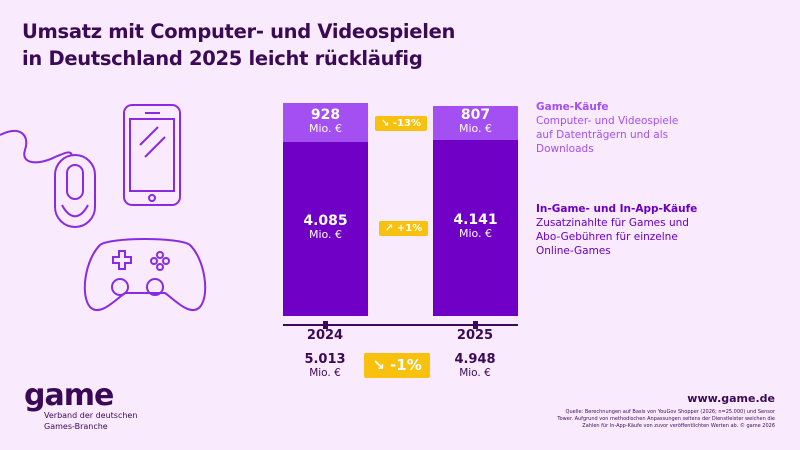  I want to click on total-2024: 5.013 Mio. €, so click(325, 365).